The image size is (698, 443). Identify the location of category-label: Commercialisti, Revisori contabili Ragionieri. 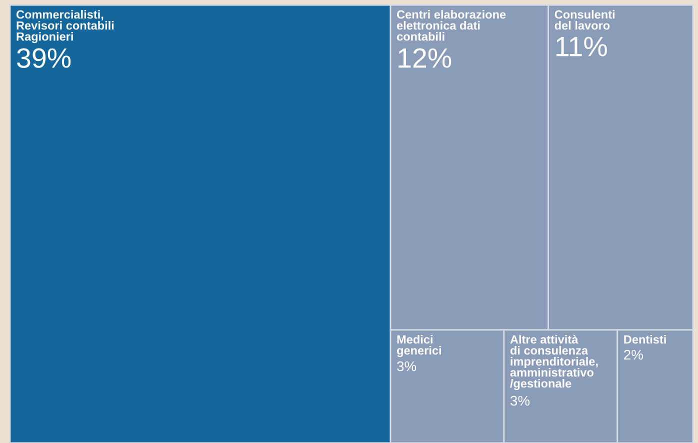
(65, 27).